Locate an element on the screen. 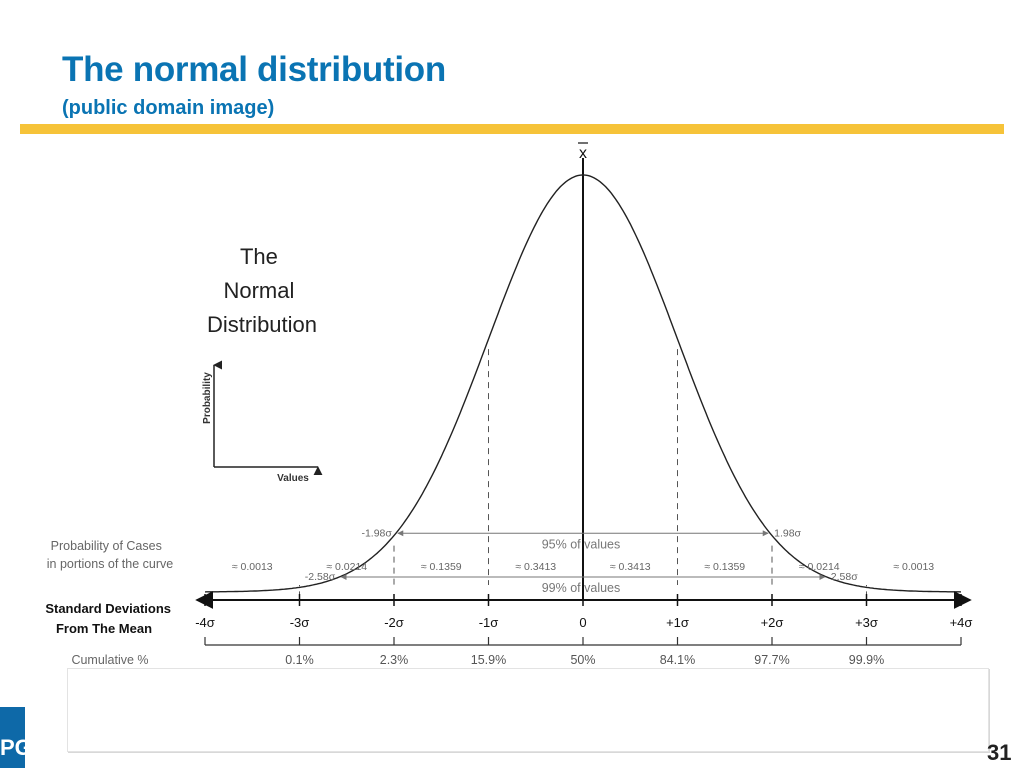  interval-low-label: -1.98σ is located at coordinates (376, 533).